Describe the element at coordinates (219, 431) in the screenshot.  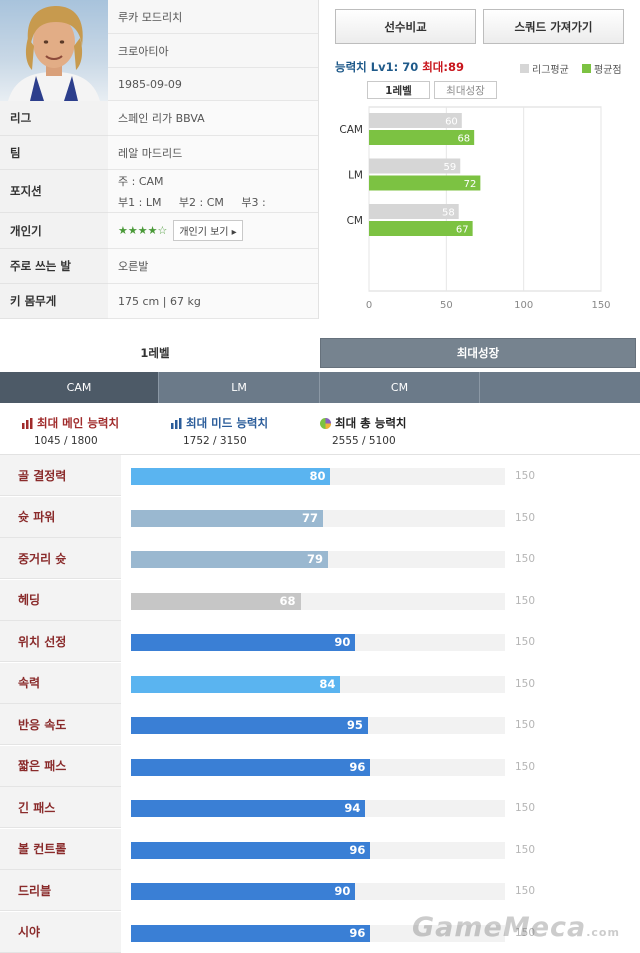
I see `summary-mid: 최대 미드 능력치 1752 / 3150` at that location.